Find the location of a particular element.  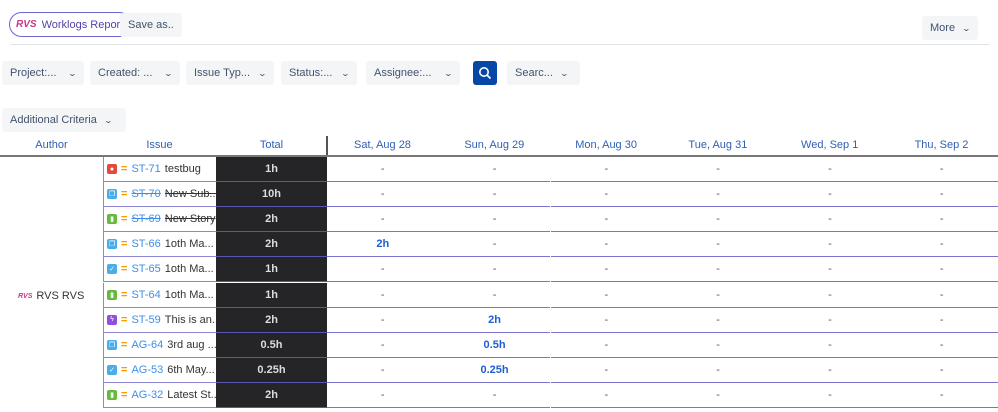

issue-key-link: ST-70 is located at coordinates (146, 194).